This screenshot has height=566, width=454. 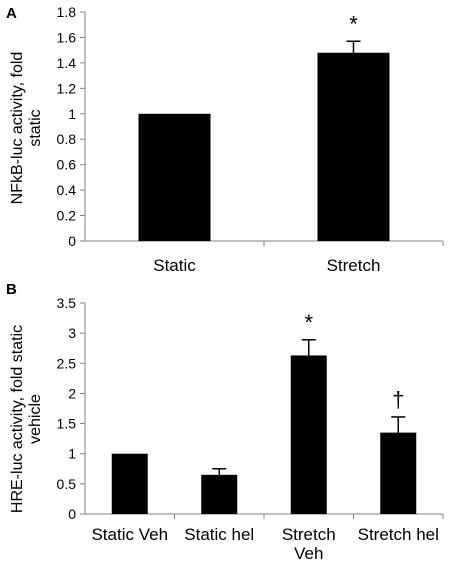 I want to click on y-tick-label-a: 0.2, so click(x=67, y=216).